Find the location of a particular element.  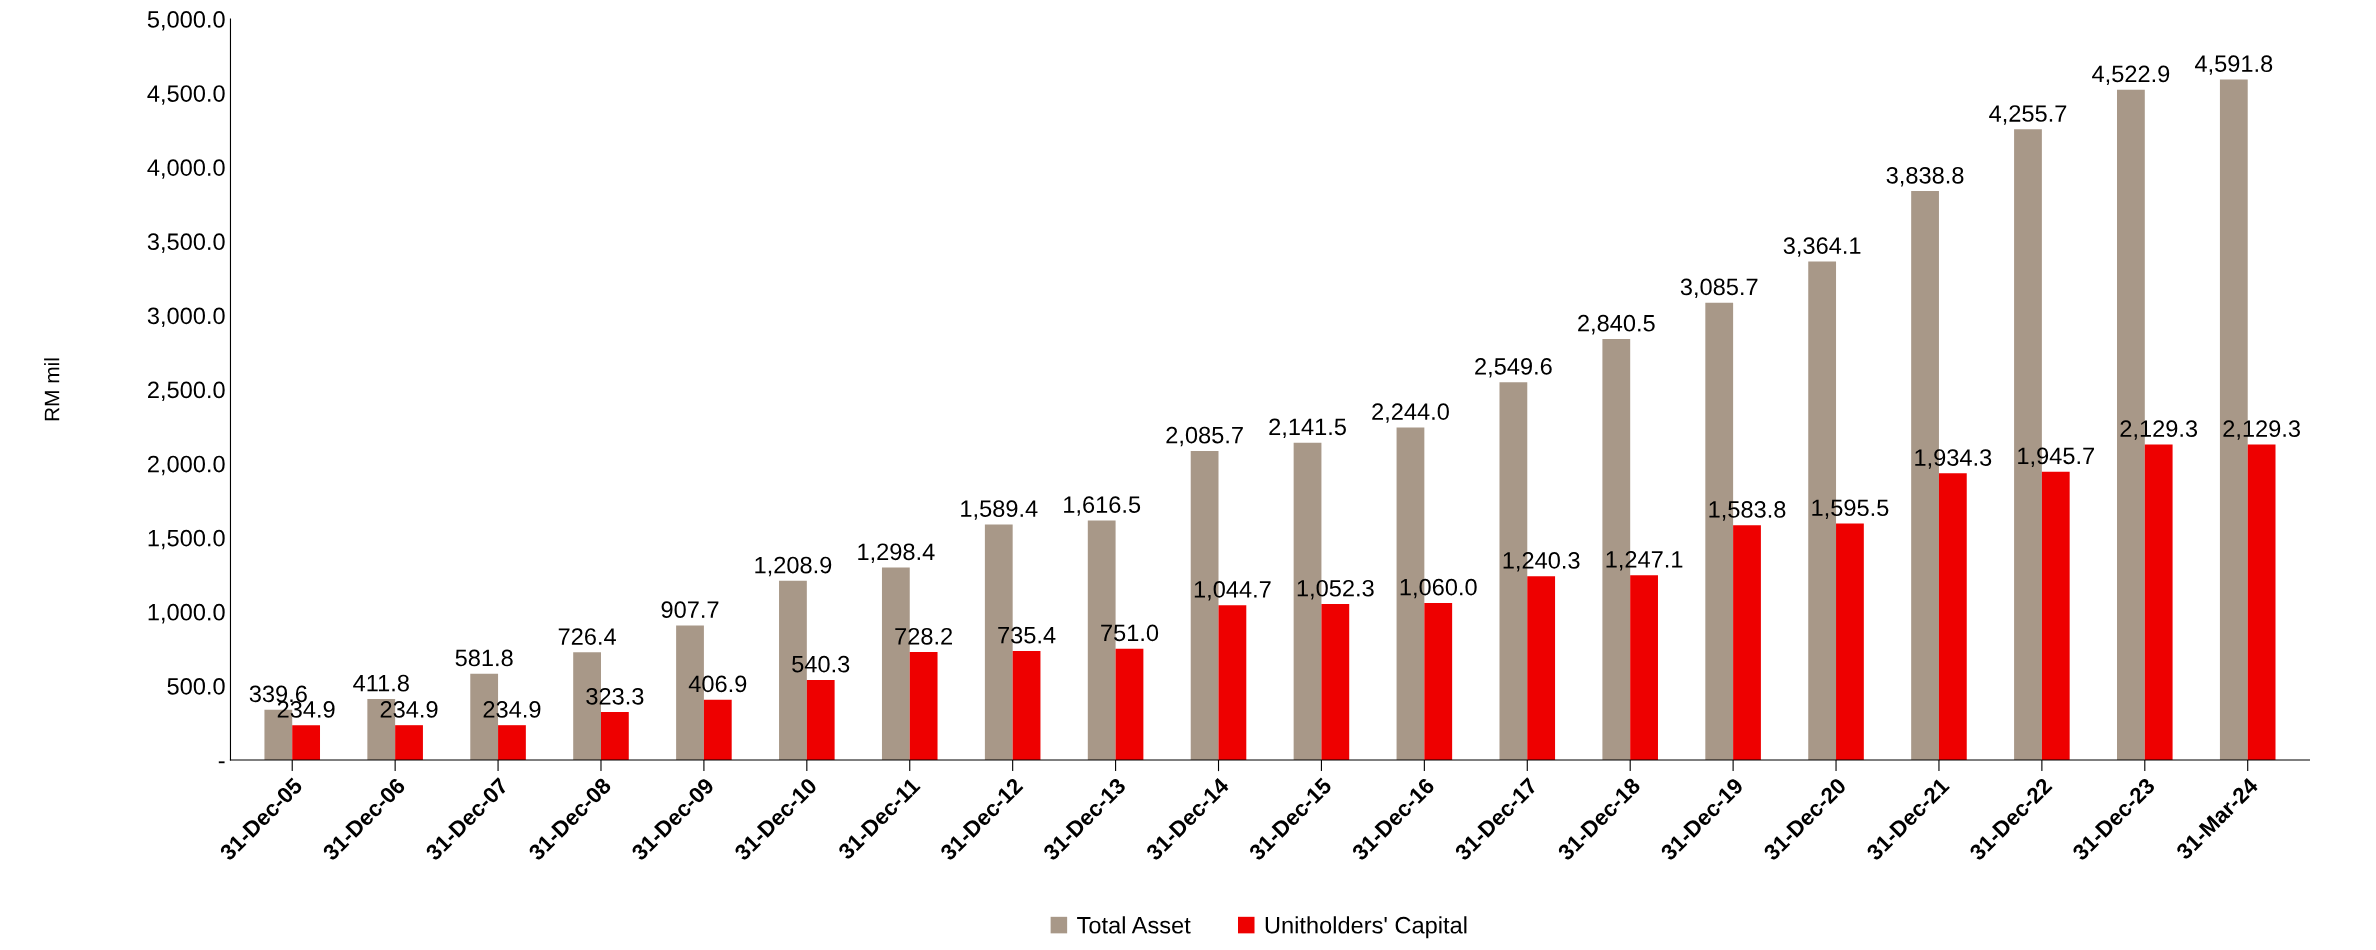

data-label: 1,044.7 is located at coordinates (1232, 591).